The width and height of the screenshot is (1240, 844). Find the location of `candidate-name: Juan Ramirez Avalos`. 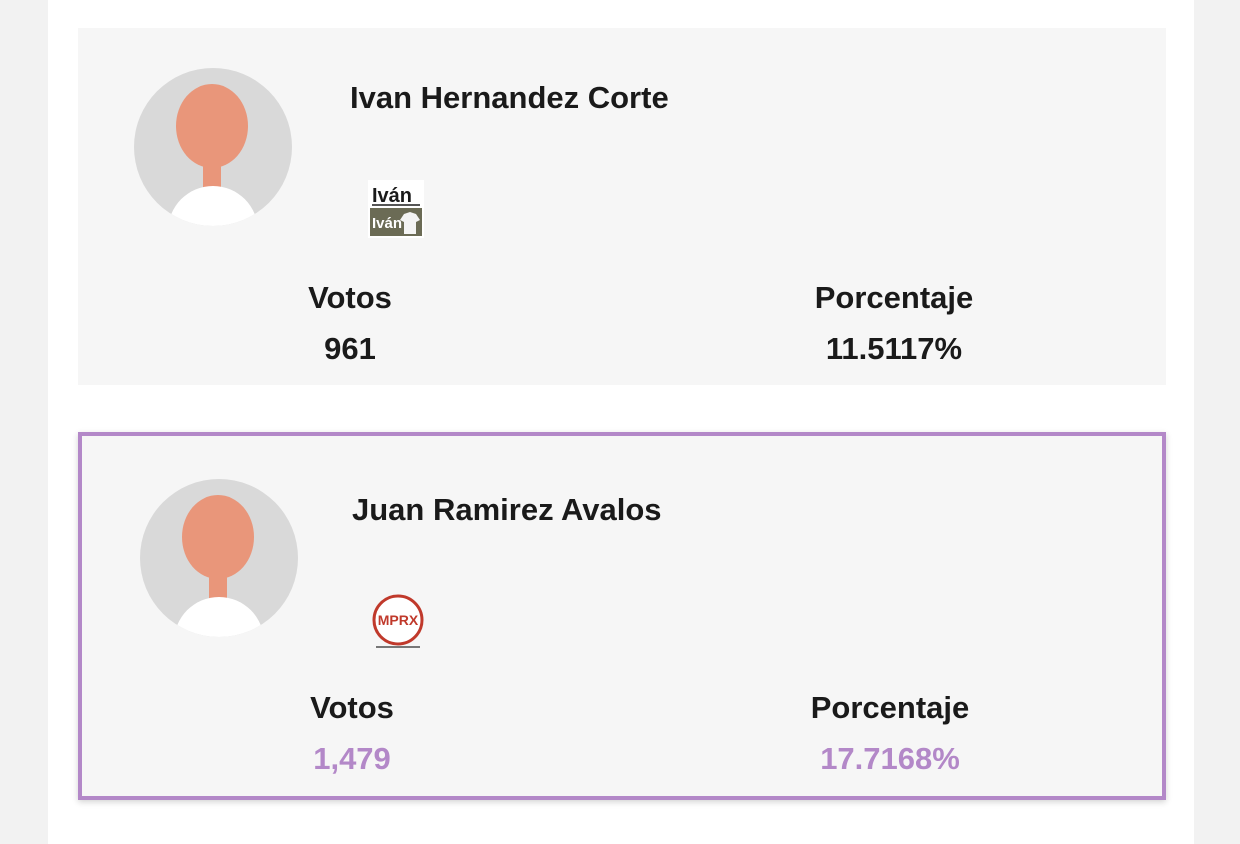

candidate-name: Juan Ramirez Avalos is located at coordinates (507, 509).